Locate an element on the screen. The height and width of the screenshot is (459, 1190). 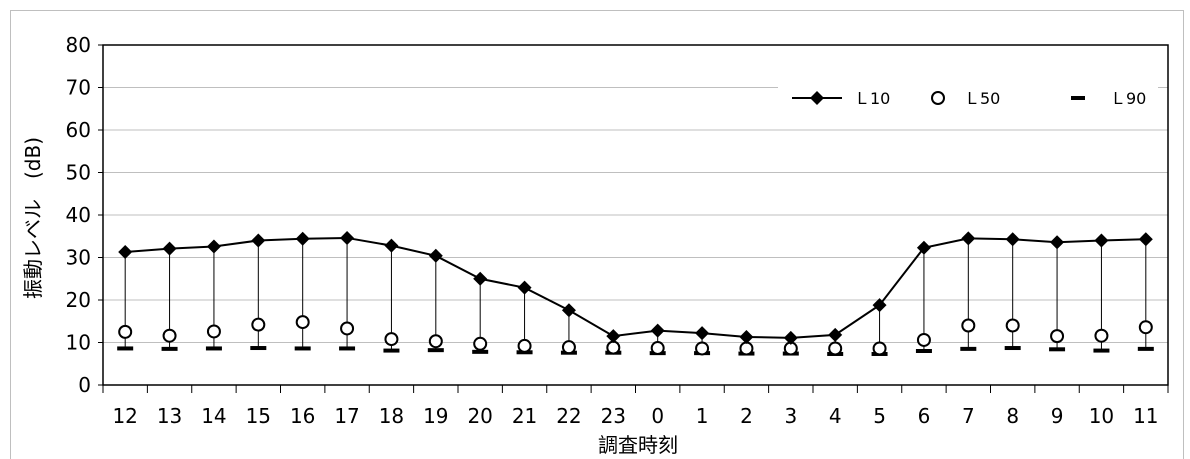
y-tick-label-20: 20 is located at coordinates (78, 300).